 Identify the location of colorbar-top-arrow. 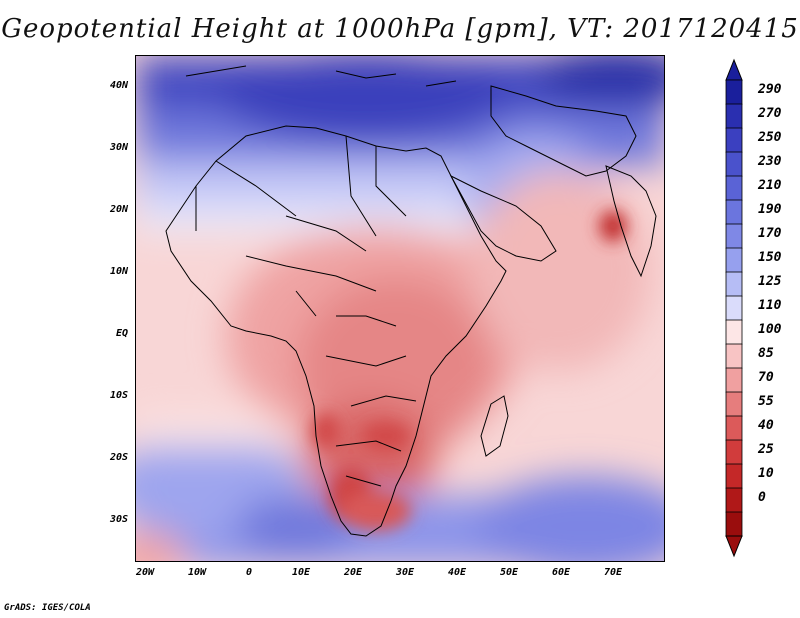
(734, 69).